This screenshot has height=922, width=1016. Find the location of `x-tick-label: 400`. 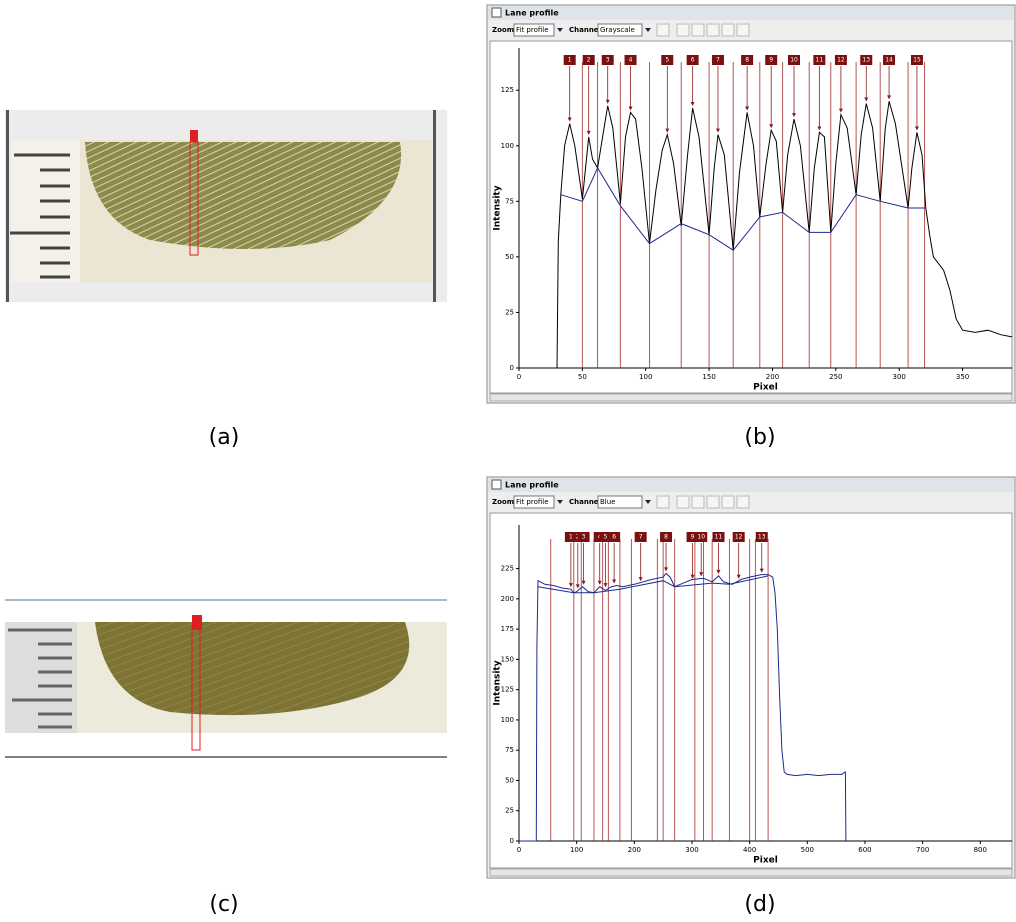

x-tick-label: 400 is located at coordinates (749, 850).